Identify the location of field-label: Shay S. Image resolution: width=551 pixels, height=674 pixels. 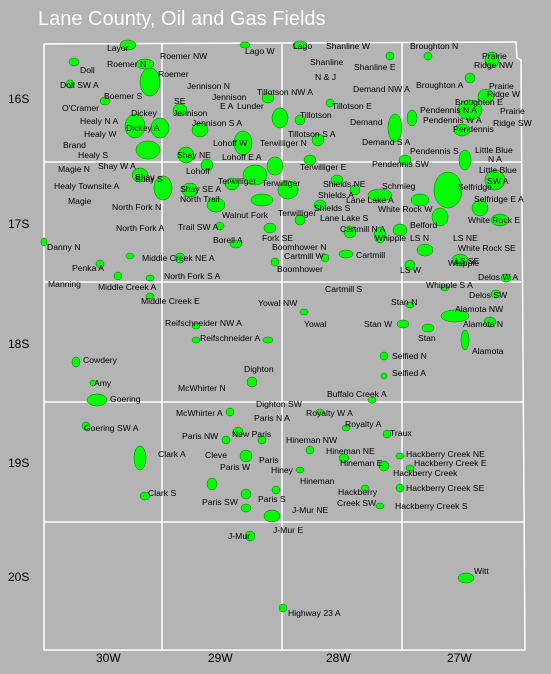
(149, 179).